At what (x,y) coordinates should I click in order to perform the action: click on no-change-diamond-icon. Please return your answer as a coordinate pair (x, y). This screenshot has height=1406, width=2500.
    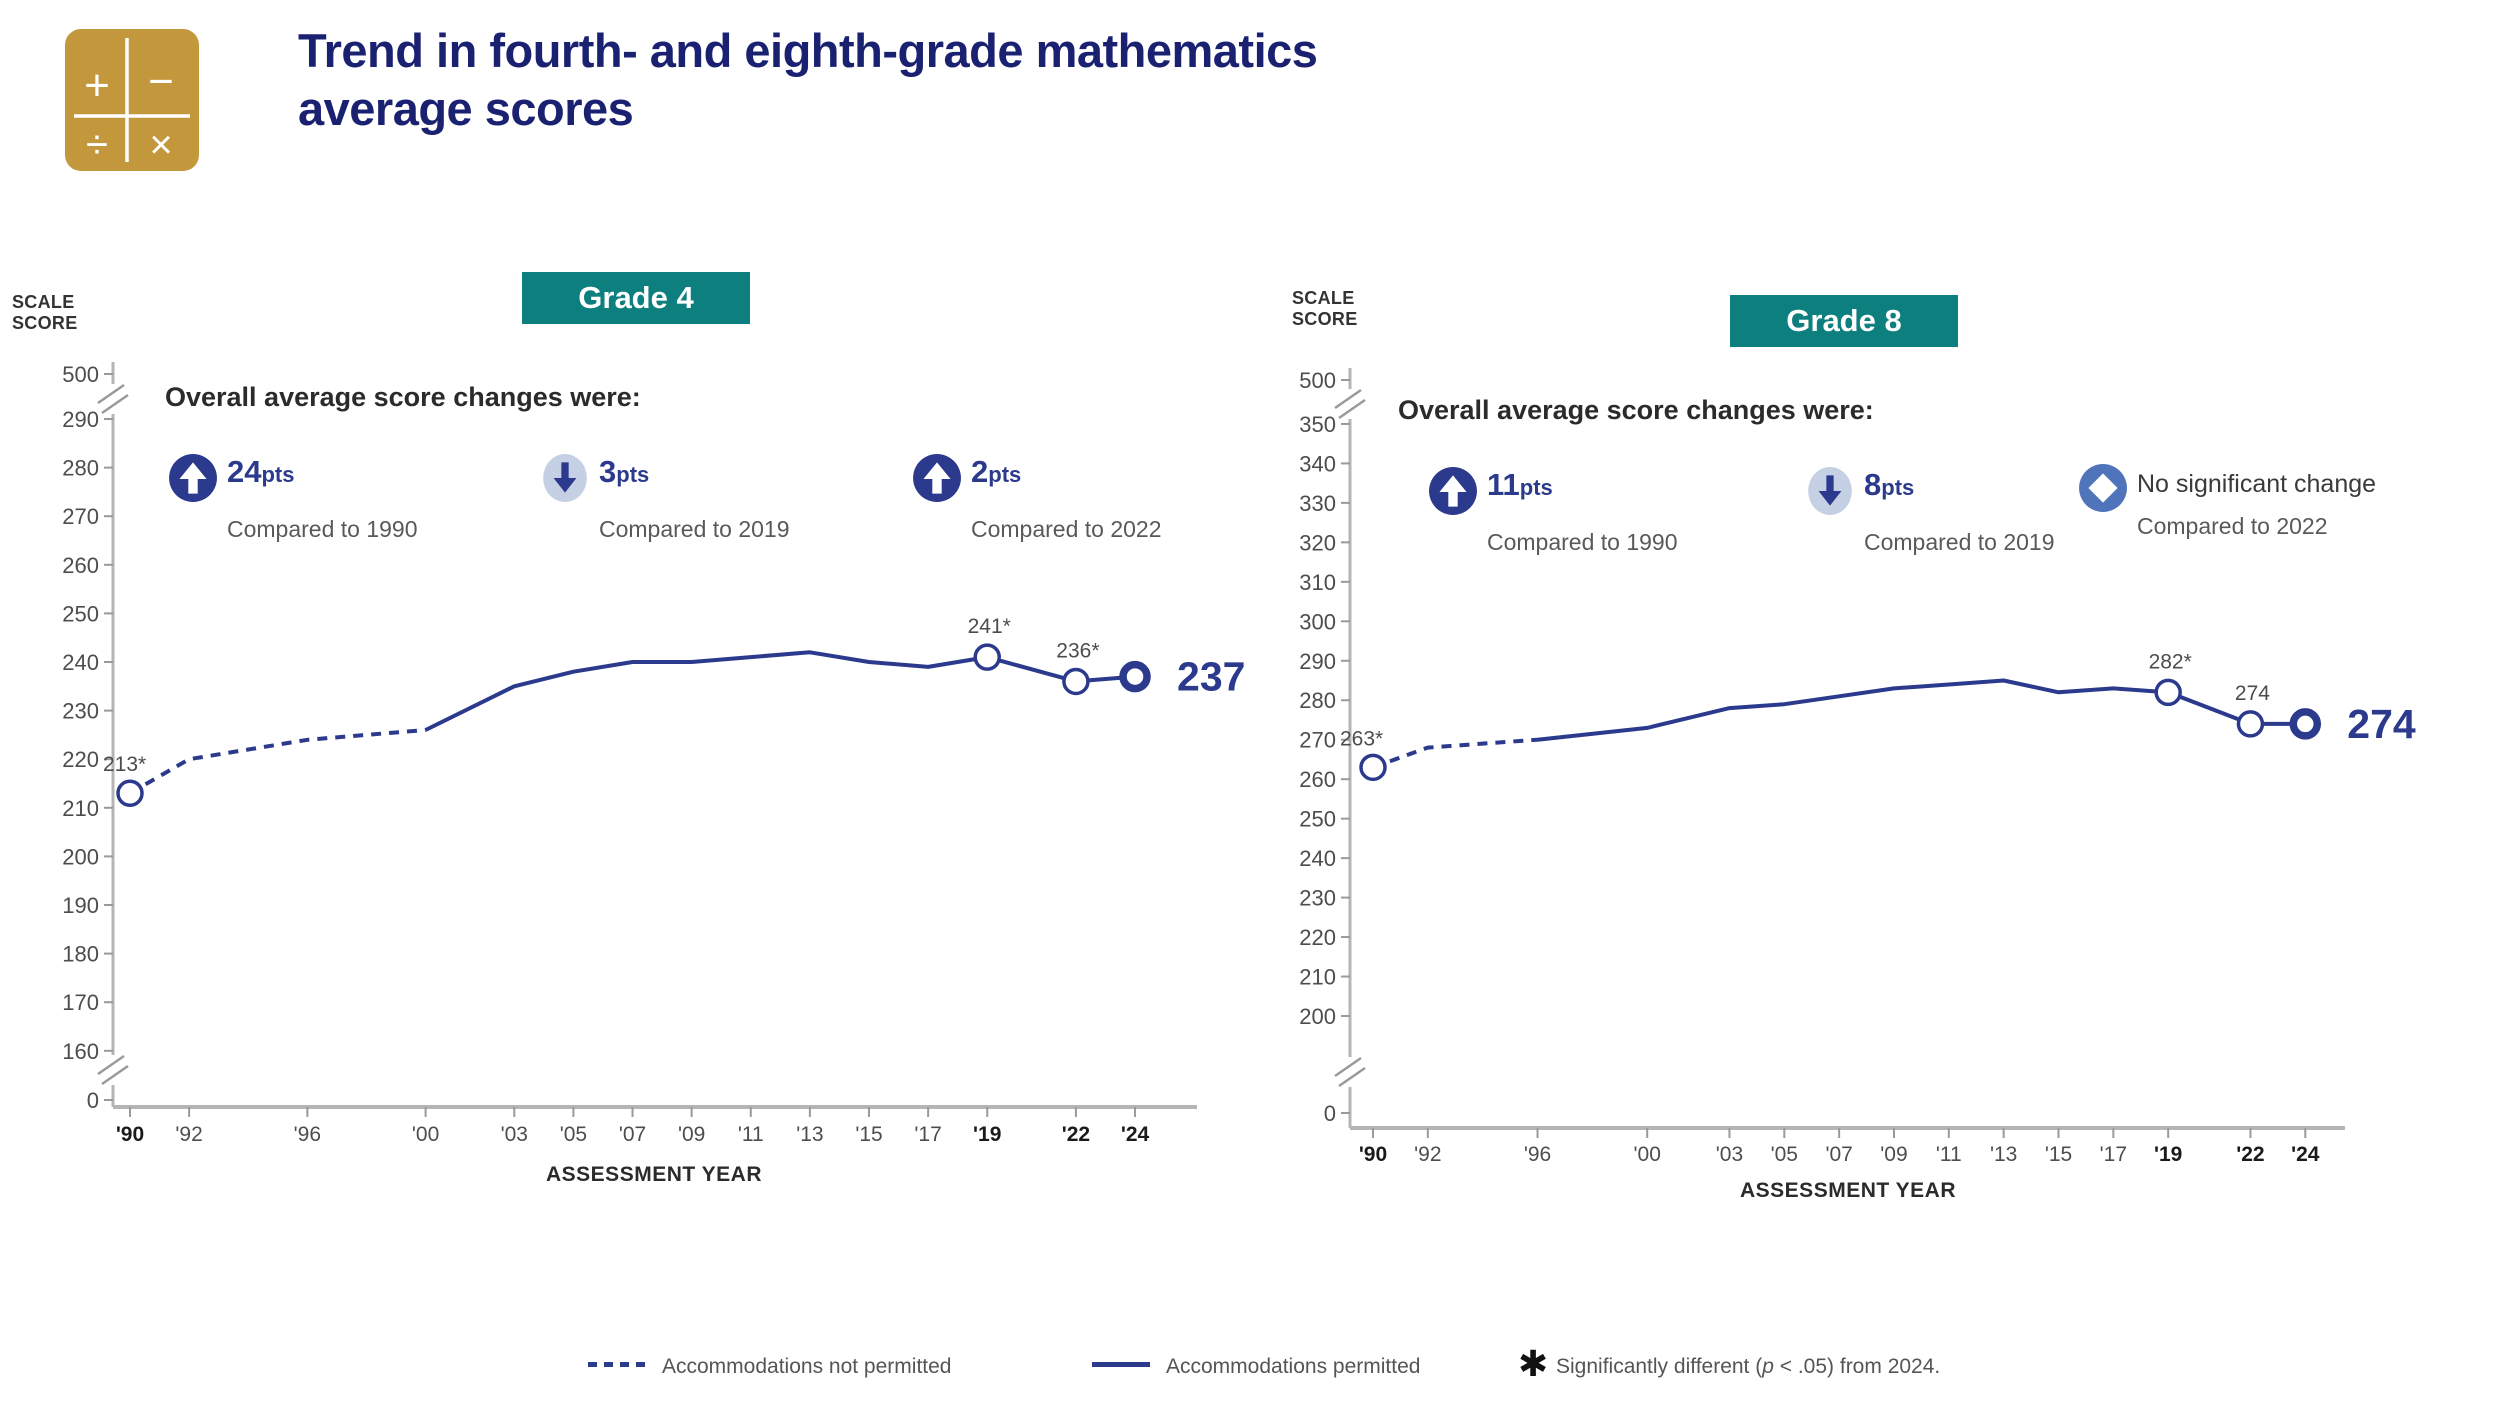
    Looking at the image, I should click on (2103, 488).